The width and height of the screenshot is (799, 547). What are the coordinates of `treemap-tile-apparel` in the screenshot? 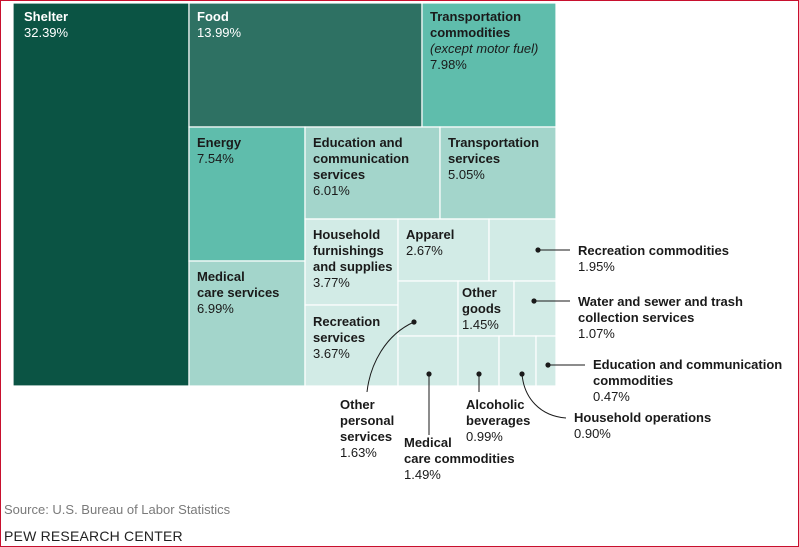 It's located at (443, 250).